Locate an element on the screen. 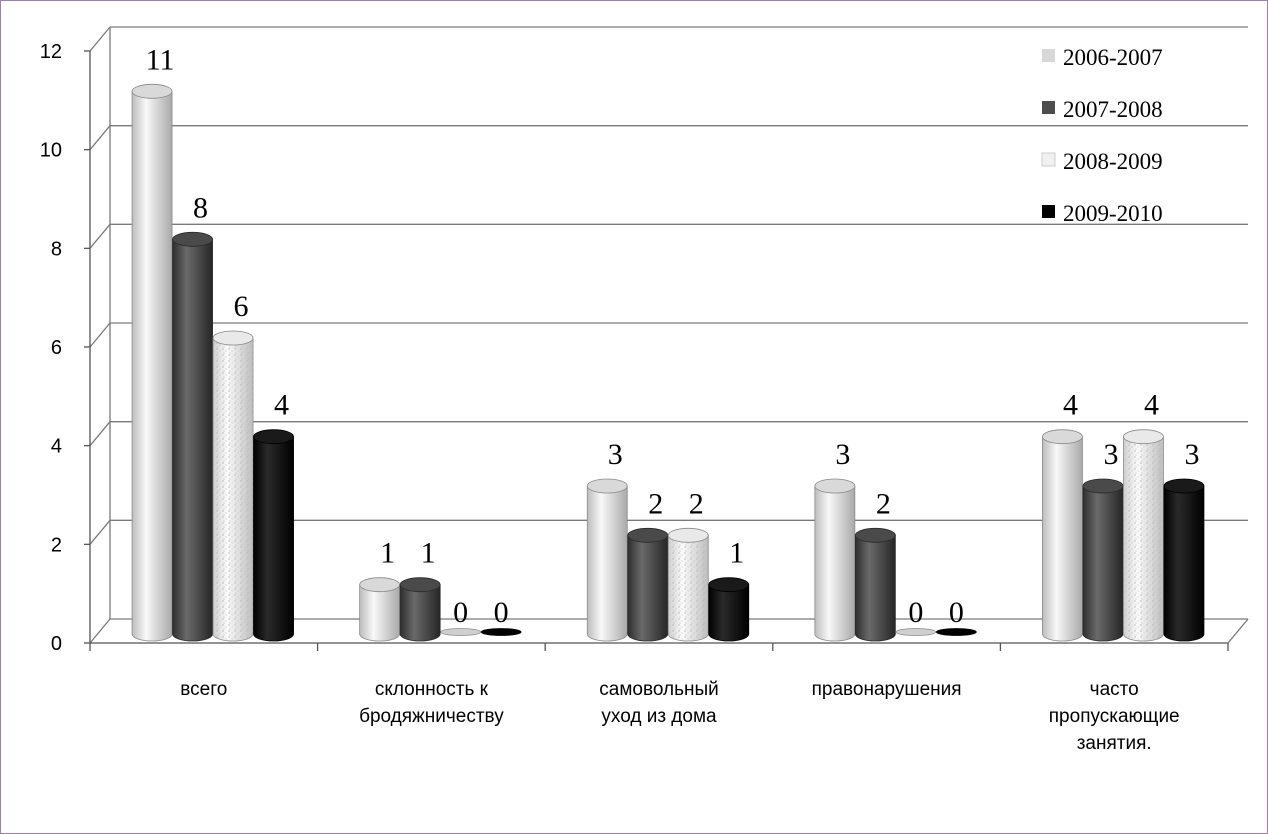 This screenshot has height=834, width=1268. category-label: правонарушения is located at coordinates (887, 689).